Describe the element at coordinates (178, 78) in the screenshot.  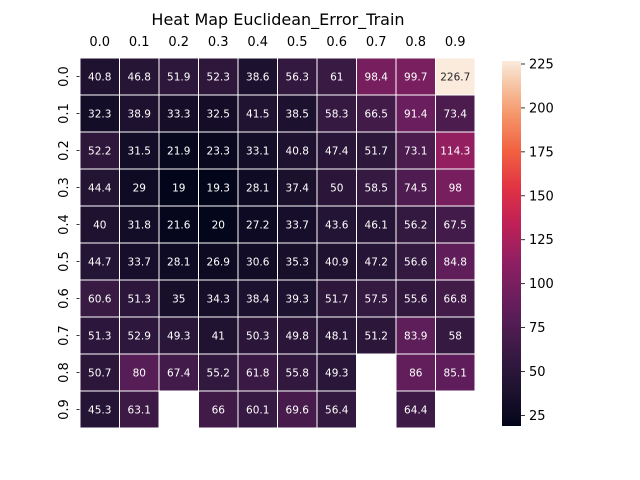
I see `cell-value-label: 51.9` at that location.